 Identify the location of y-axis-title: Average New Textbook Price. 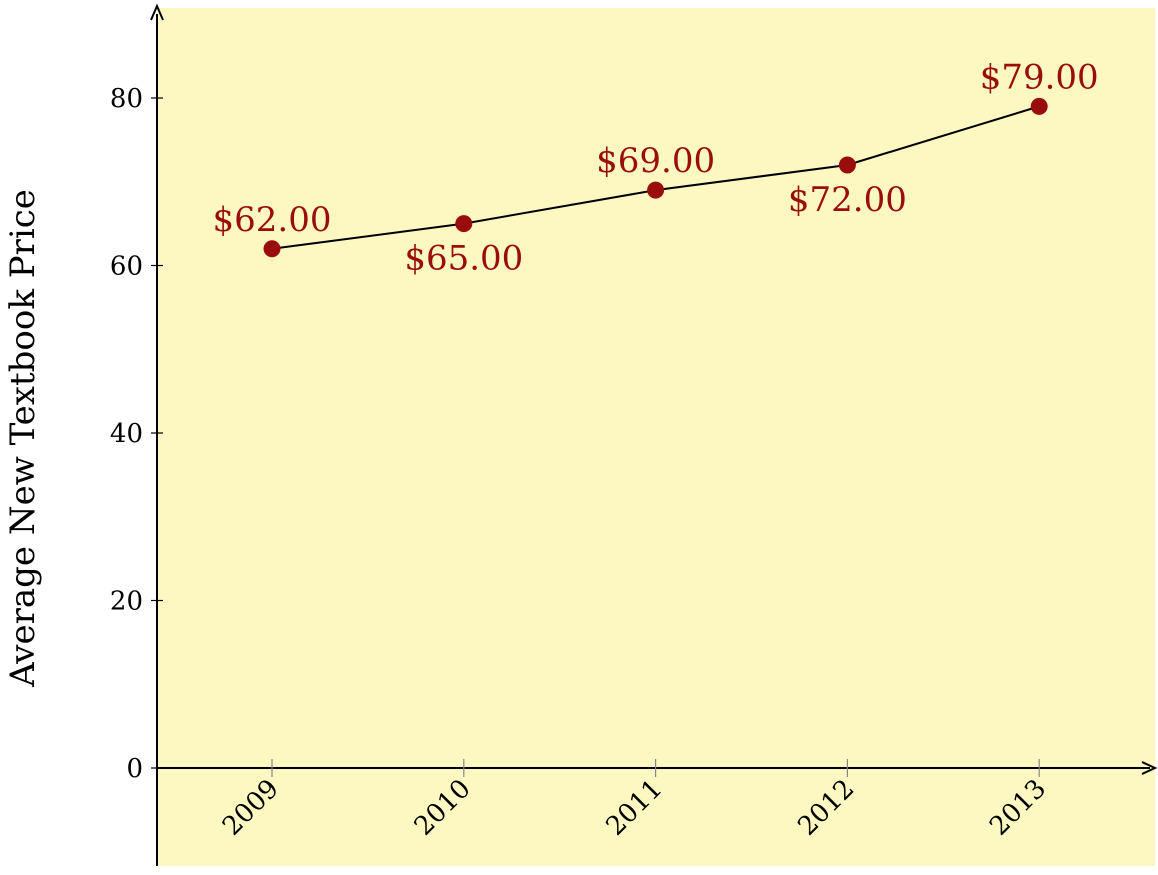
(23, 438).